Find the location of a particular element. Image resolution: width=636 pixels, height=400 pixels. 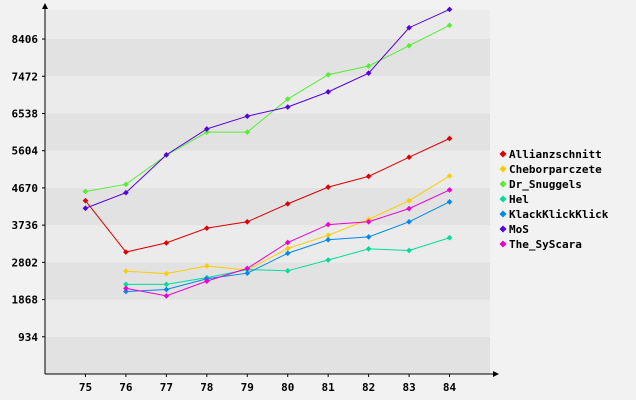

y-tick-label: 5604 is located at coordinates (25, 151).